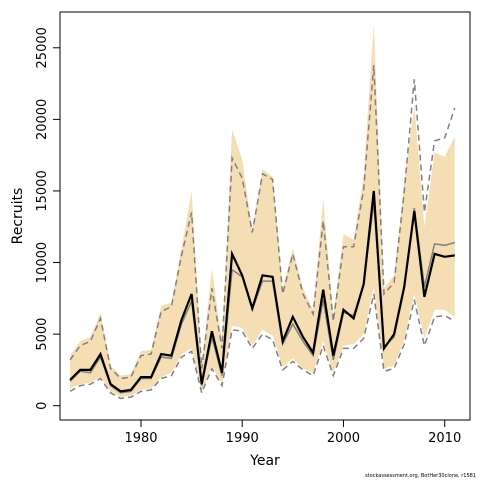 The height and width of the screenshot is (480, 480). Describe the element at coordinates (47, 218) in the screenshot. I see `y-axis: 0 5000 10000 15000 20000 25000` at that location.